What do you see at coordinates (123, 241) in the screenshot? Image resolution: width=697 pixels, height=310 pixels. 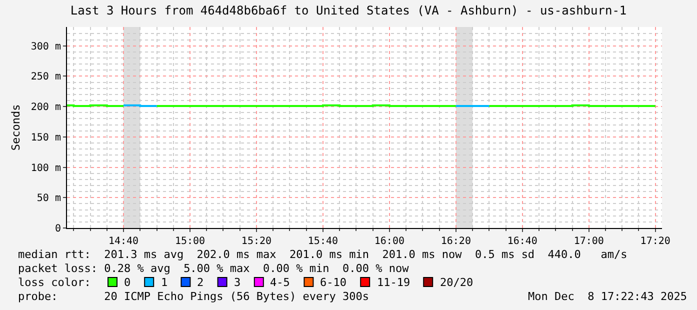 I see `x-tick-label: 14:40` at bounding box center [123, 241].